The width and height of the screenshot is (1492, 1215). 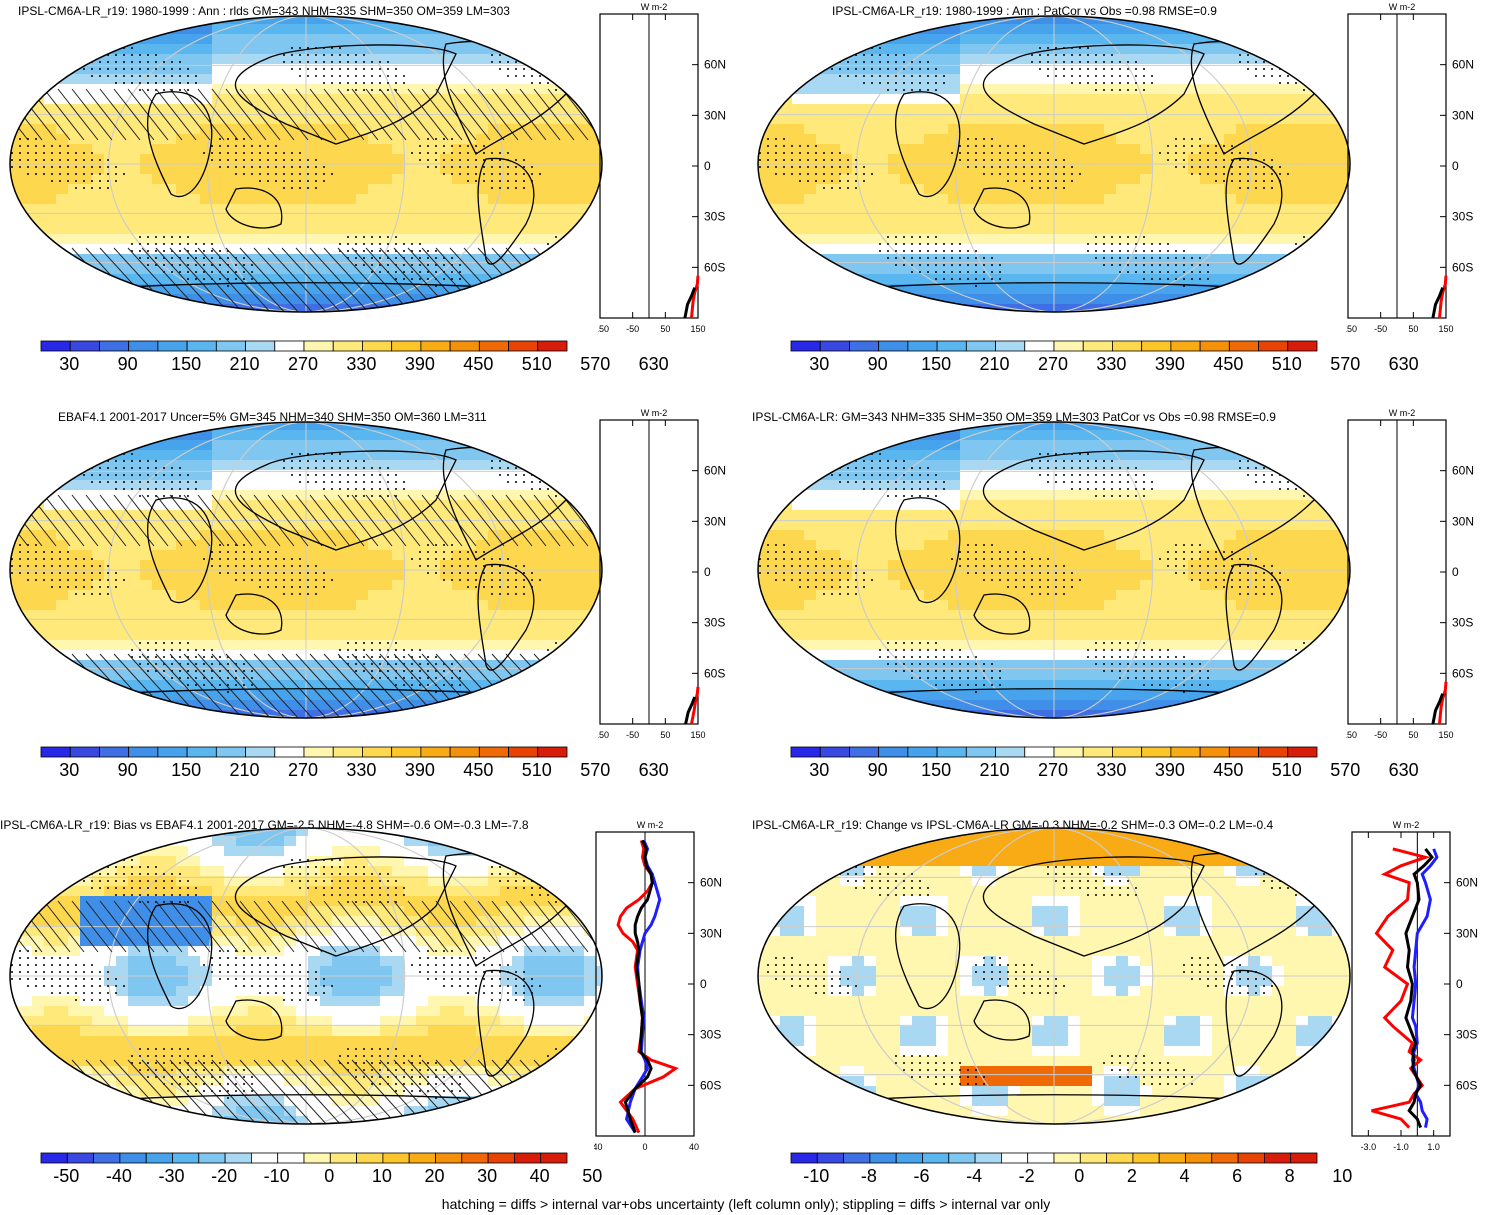 What do you see at coordinates (1228, 364) in the screenshot?
I see `colorbar-tick-label: 450` at bounding box center [1228, 364].